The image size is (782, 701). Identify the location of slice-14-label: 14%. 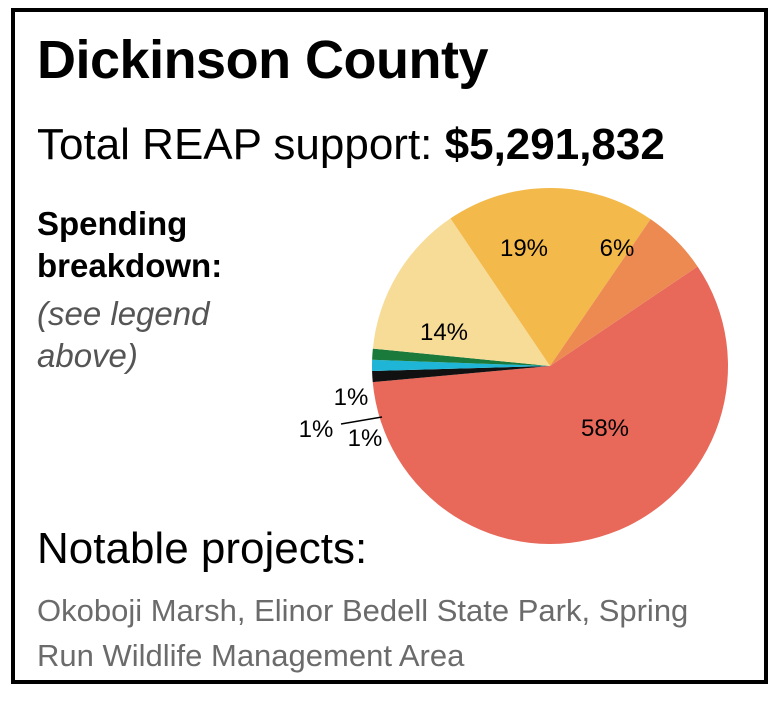
(444, 332).